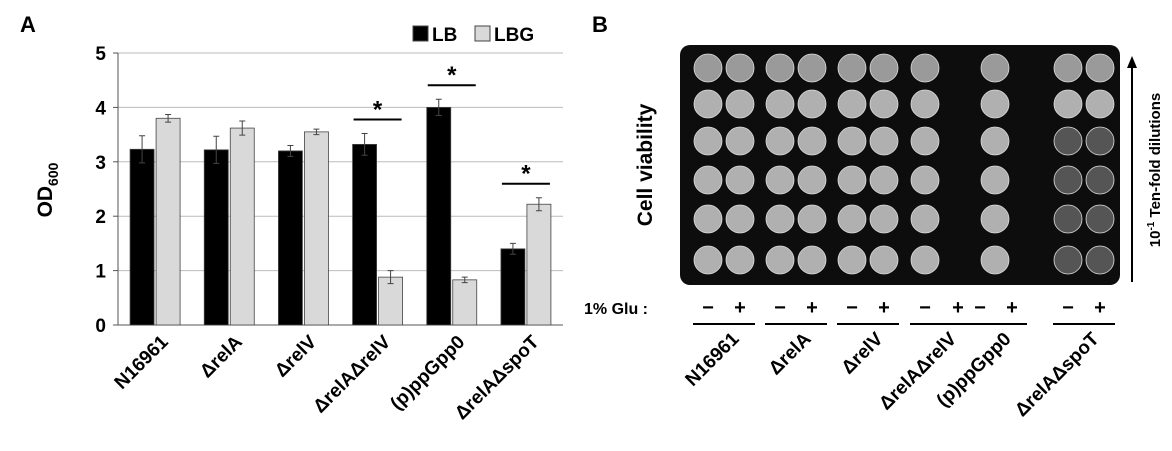  Describe the element at coordinates (863, 353) in the screenshot. I see `strain-label: ΔrelV` at that location.